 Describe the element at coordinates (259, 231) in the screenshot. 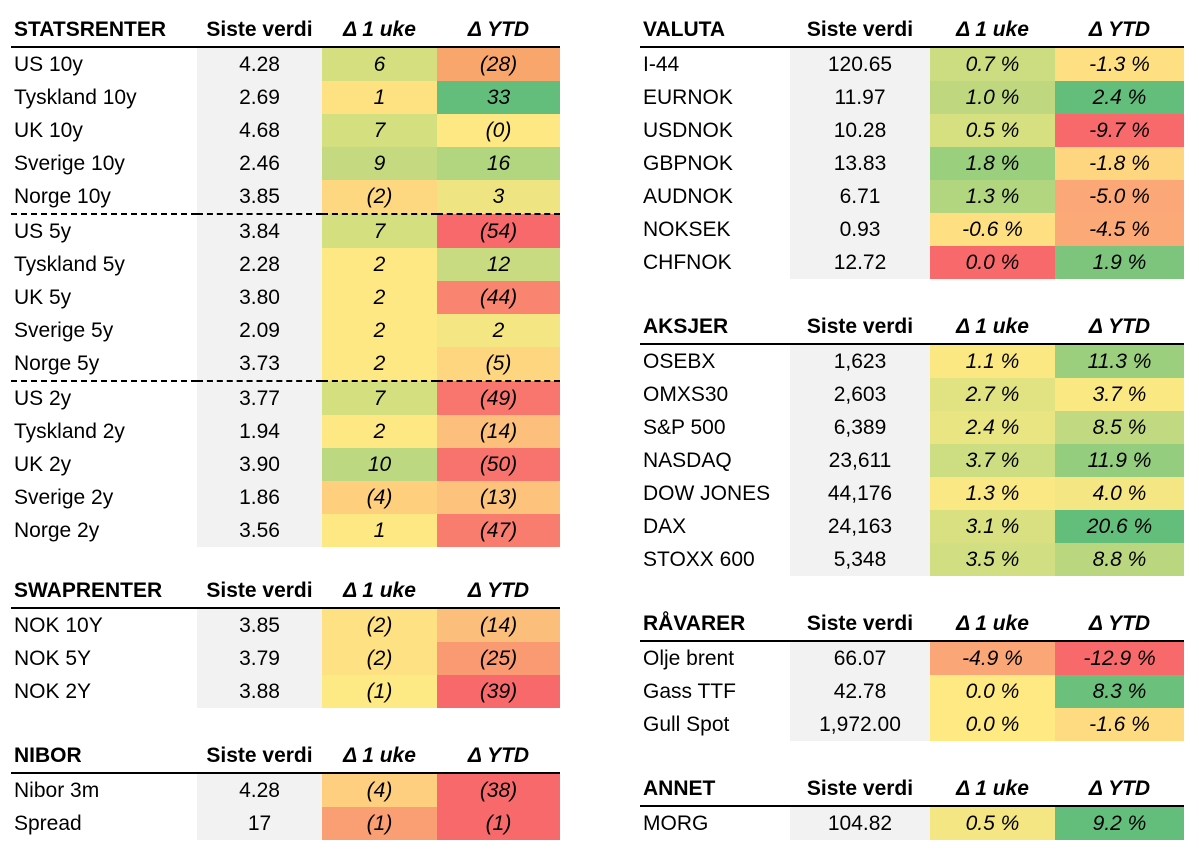

I see `row-value: 3.84` at that location.